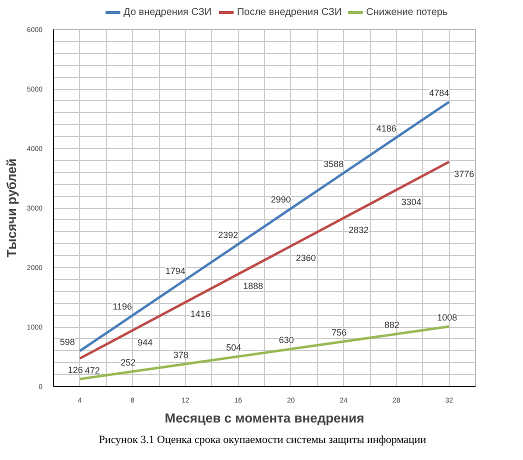 The image size is (523, 460). What do you see at coordinates (289, 12) in the screenshot?
I see `legend-label: После внедрения СЗИ` at bounding box center [289, 12].